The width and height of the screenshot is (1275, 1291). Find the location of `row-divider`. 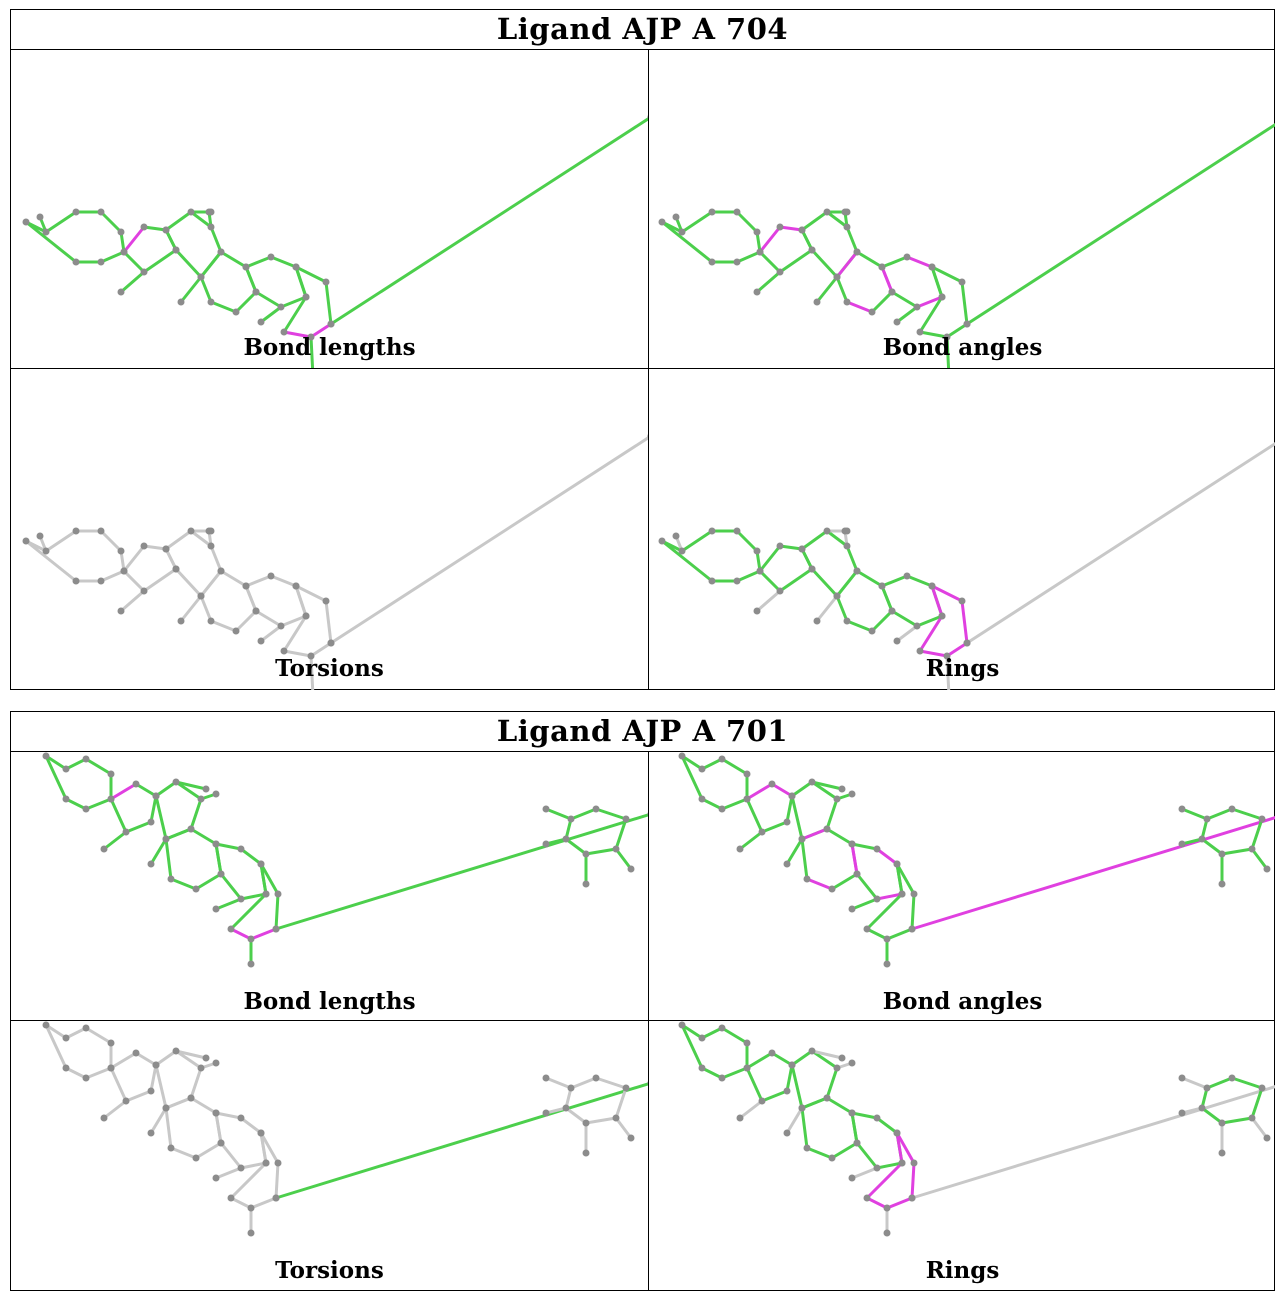

row-divider is located at coordinates (643, 1020).